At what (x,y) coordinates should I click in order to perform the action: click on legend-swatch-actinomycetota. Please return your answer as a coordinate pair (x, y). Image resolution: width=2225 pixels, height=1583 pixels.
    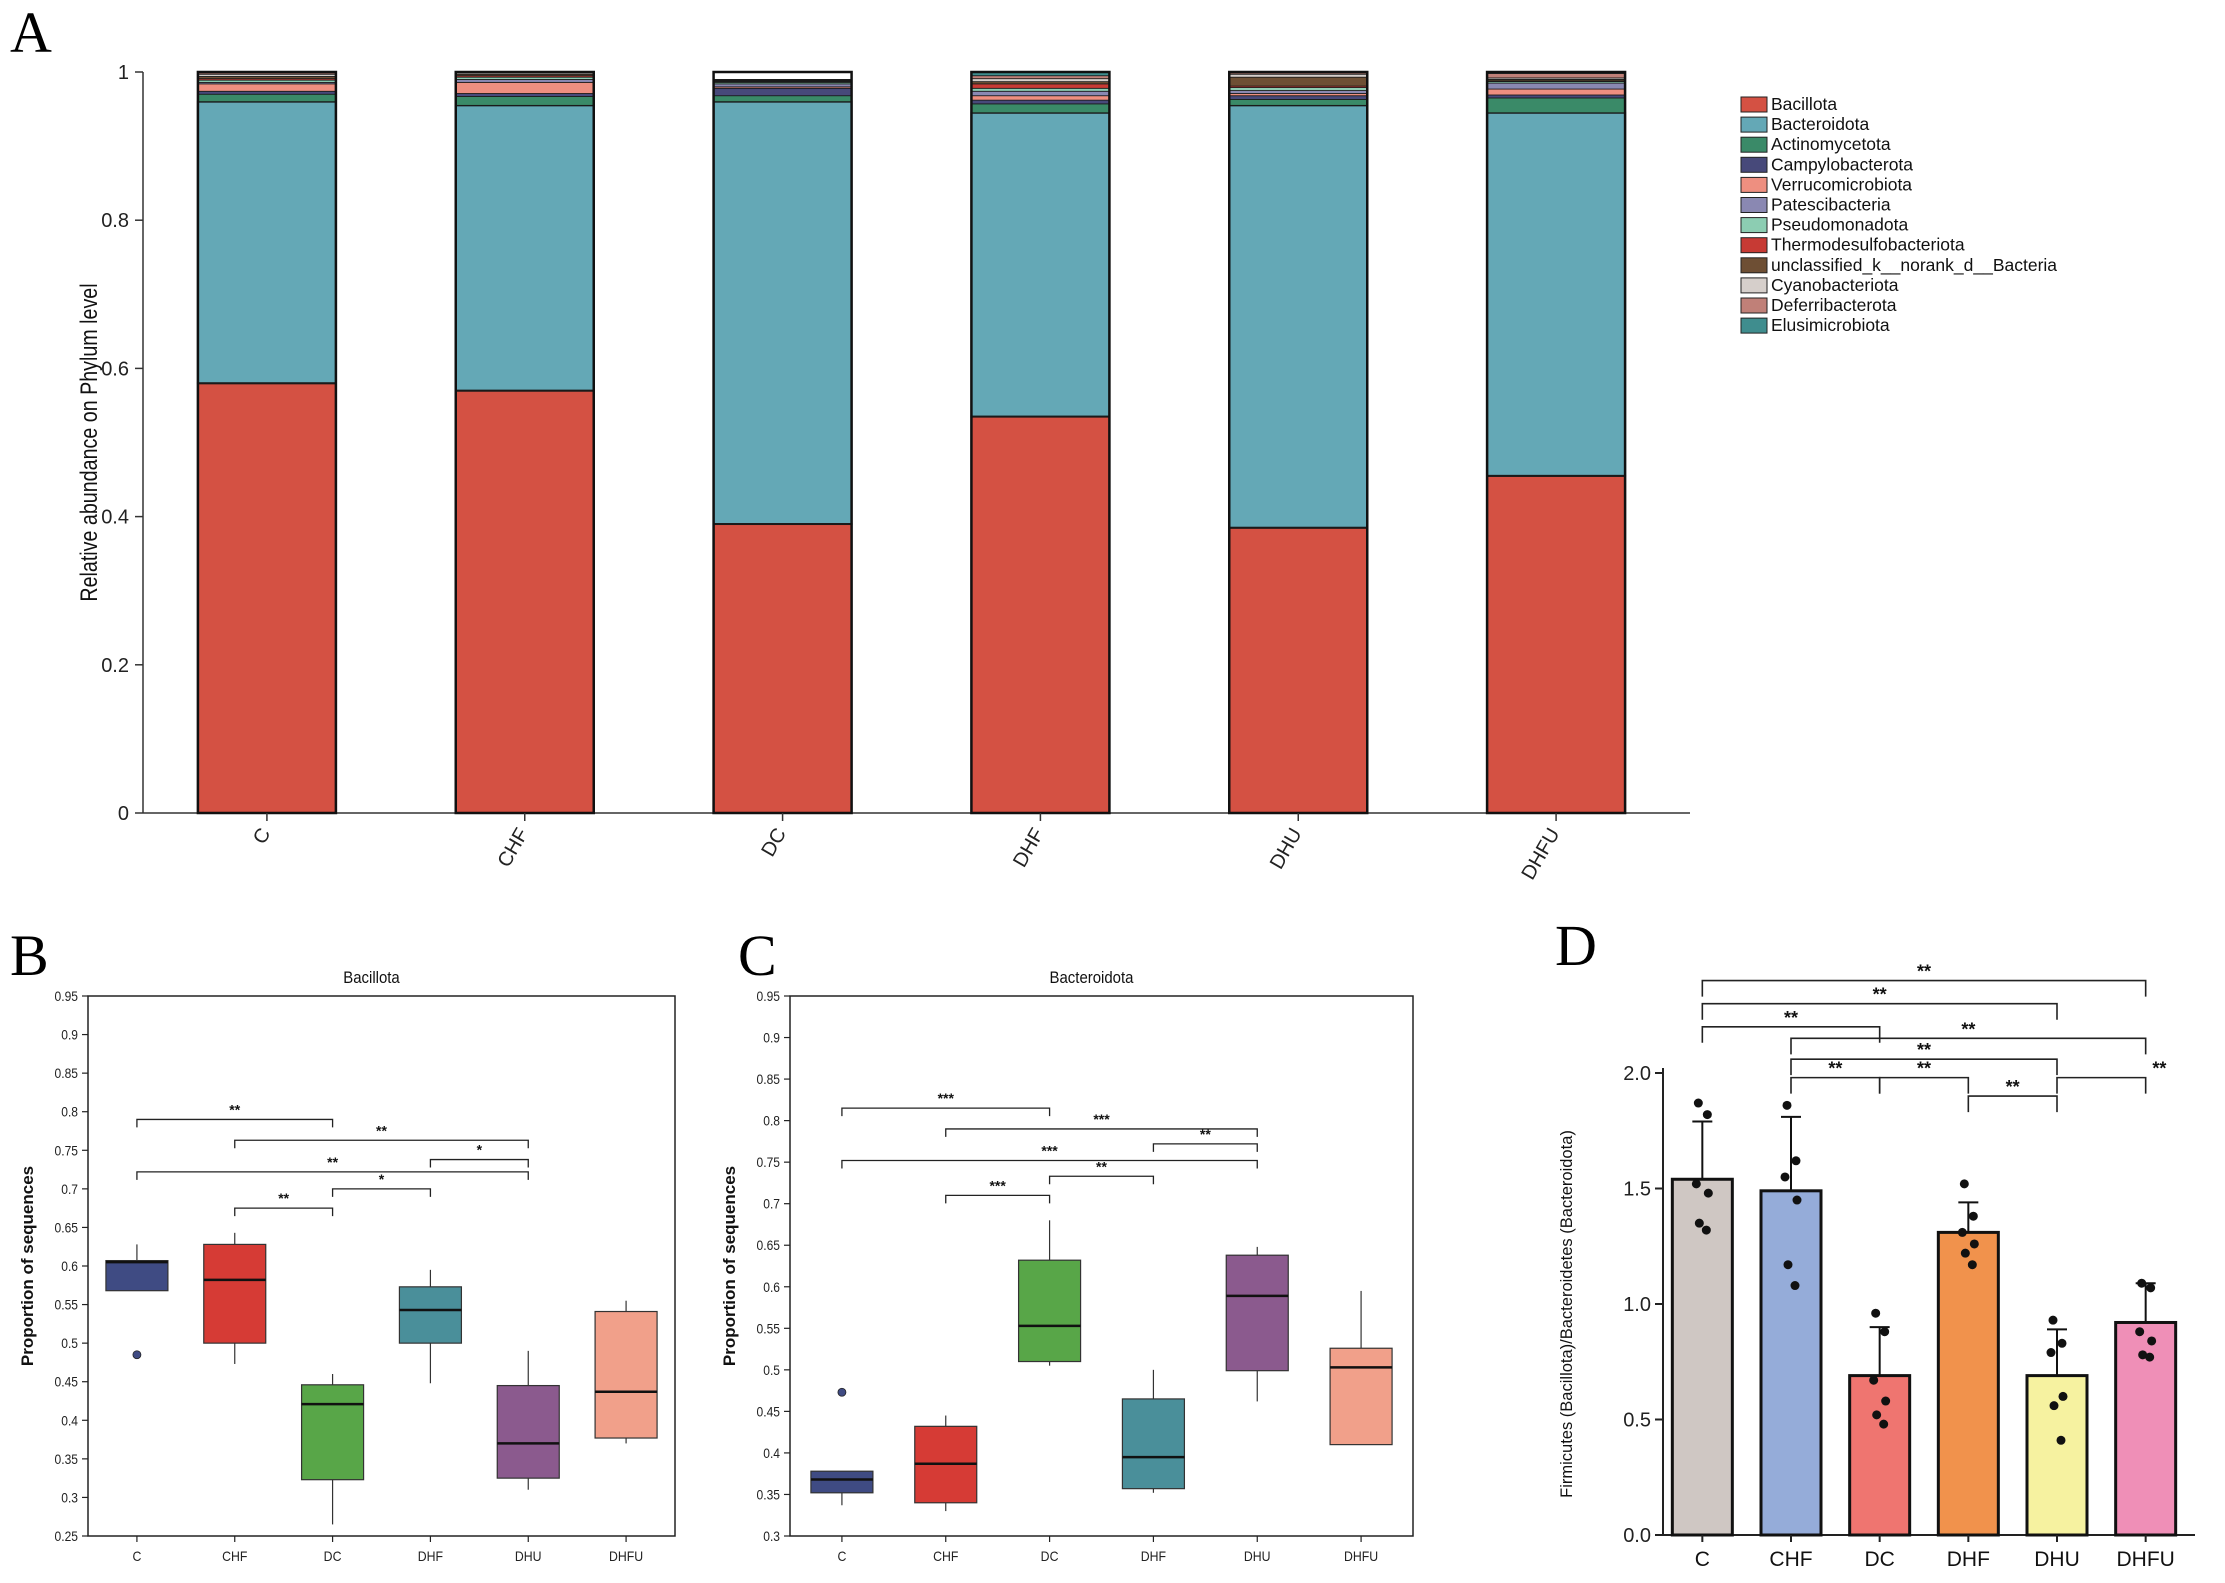
    Looking at the image, I should click on (1754, 144).